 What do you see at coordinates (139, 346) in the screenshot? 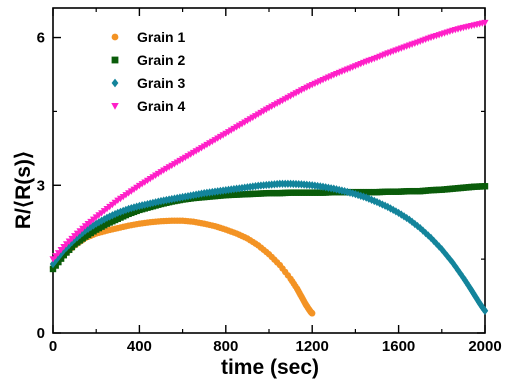
I see `x-tick-label: 400` at bounding box center [139, 346].